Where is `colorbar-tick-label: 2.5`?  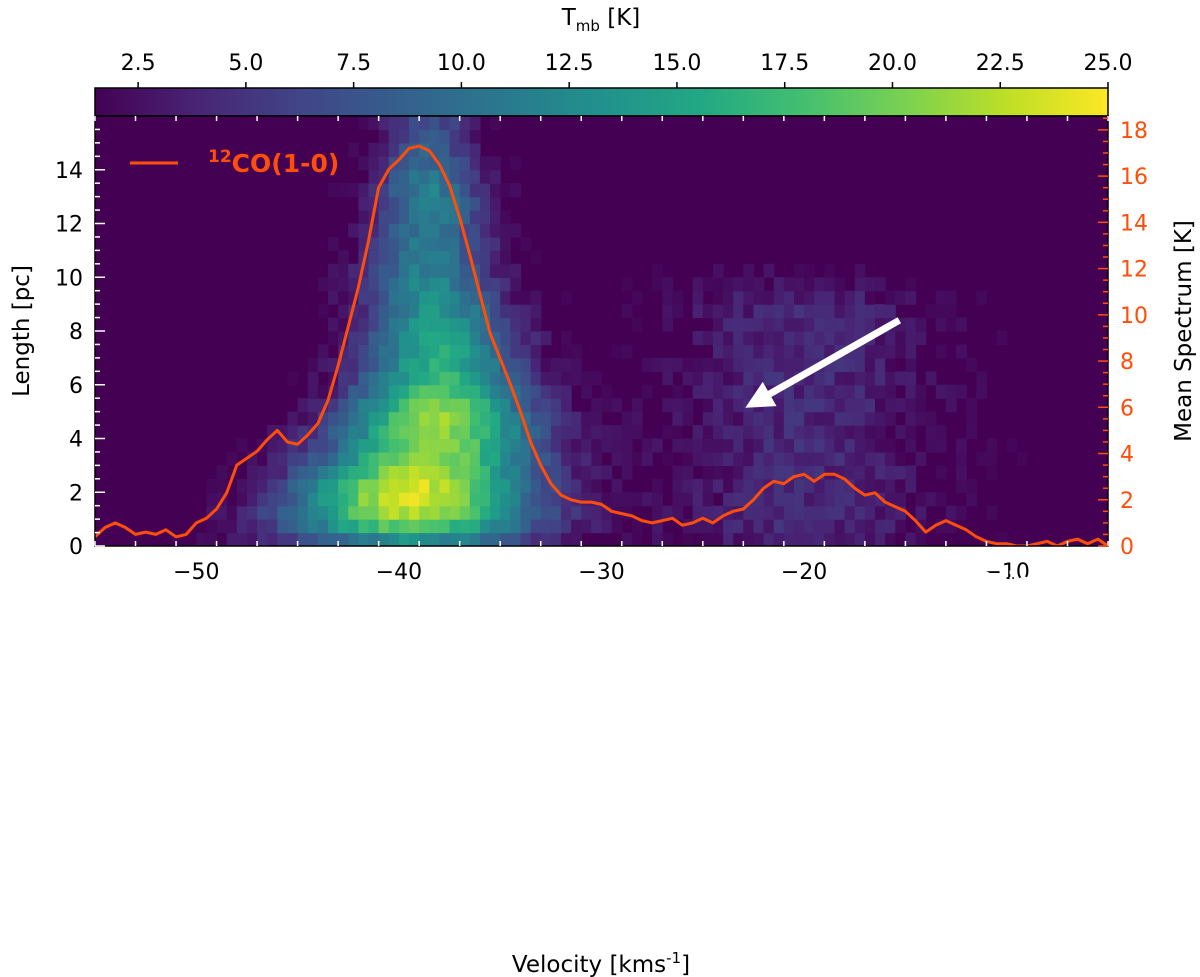 colorbar-tick-label: 2.5 is located at coordinates (138, 63).